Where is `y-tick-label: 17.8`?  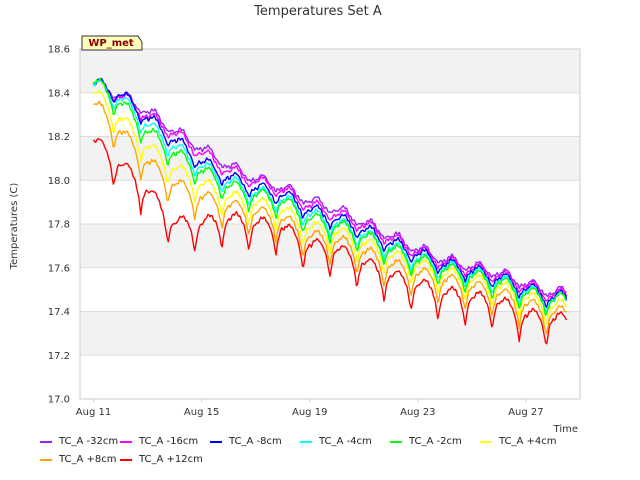 y-tick-label: 17.8 is located at coordinates (59, 225).